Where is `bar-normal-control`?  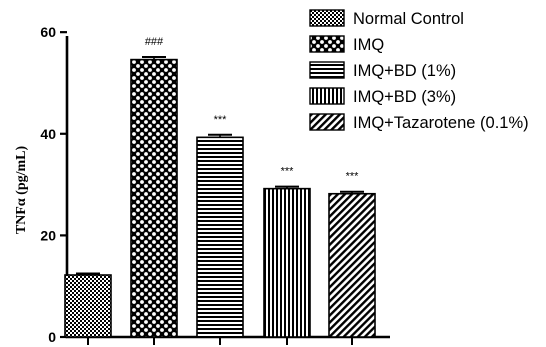
bar-normal-control is located at coordinates (88, 306).